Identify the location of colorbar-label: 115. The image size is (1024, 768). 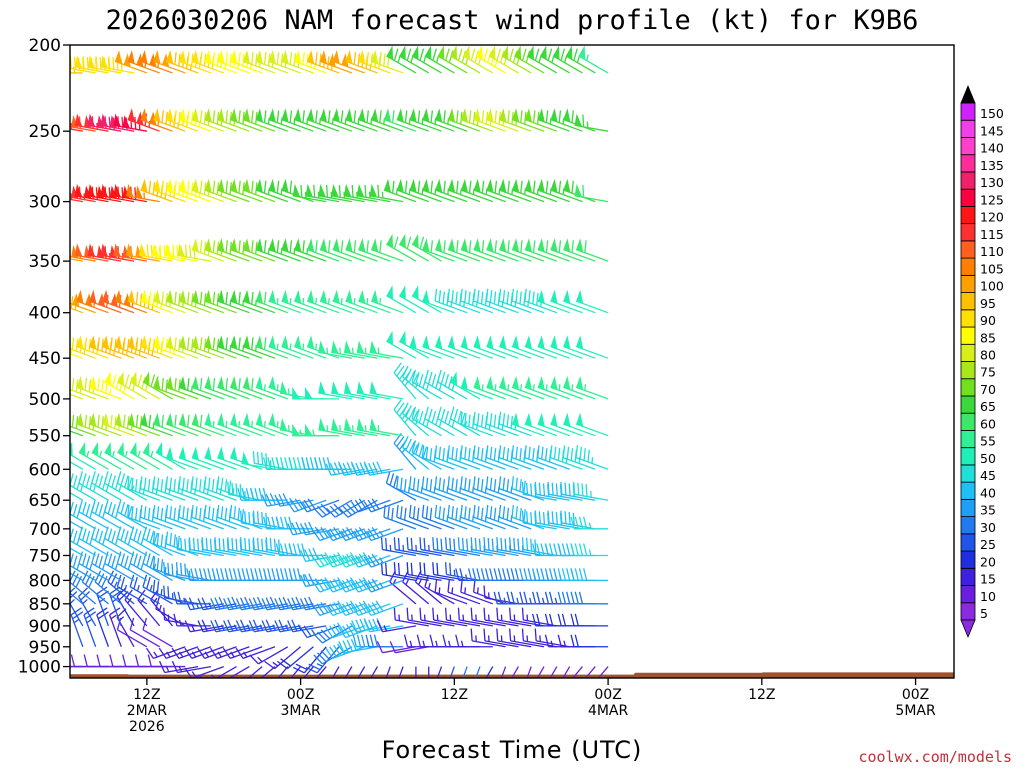
(992, 234).